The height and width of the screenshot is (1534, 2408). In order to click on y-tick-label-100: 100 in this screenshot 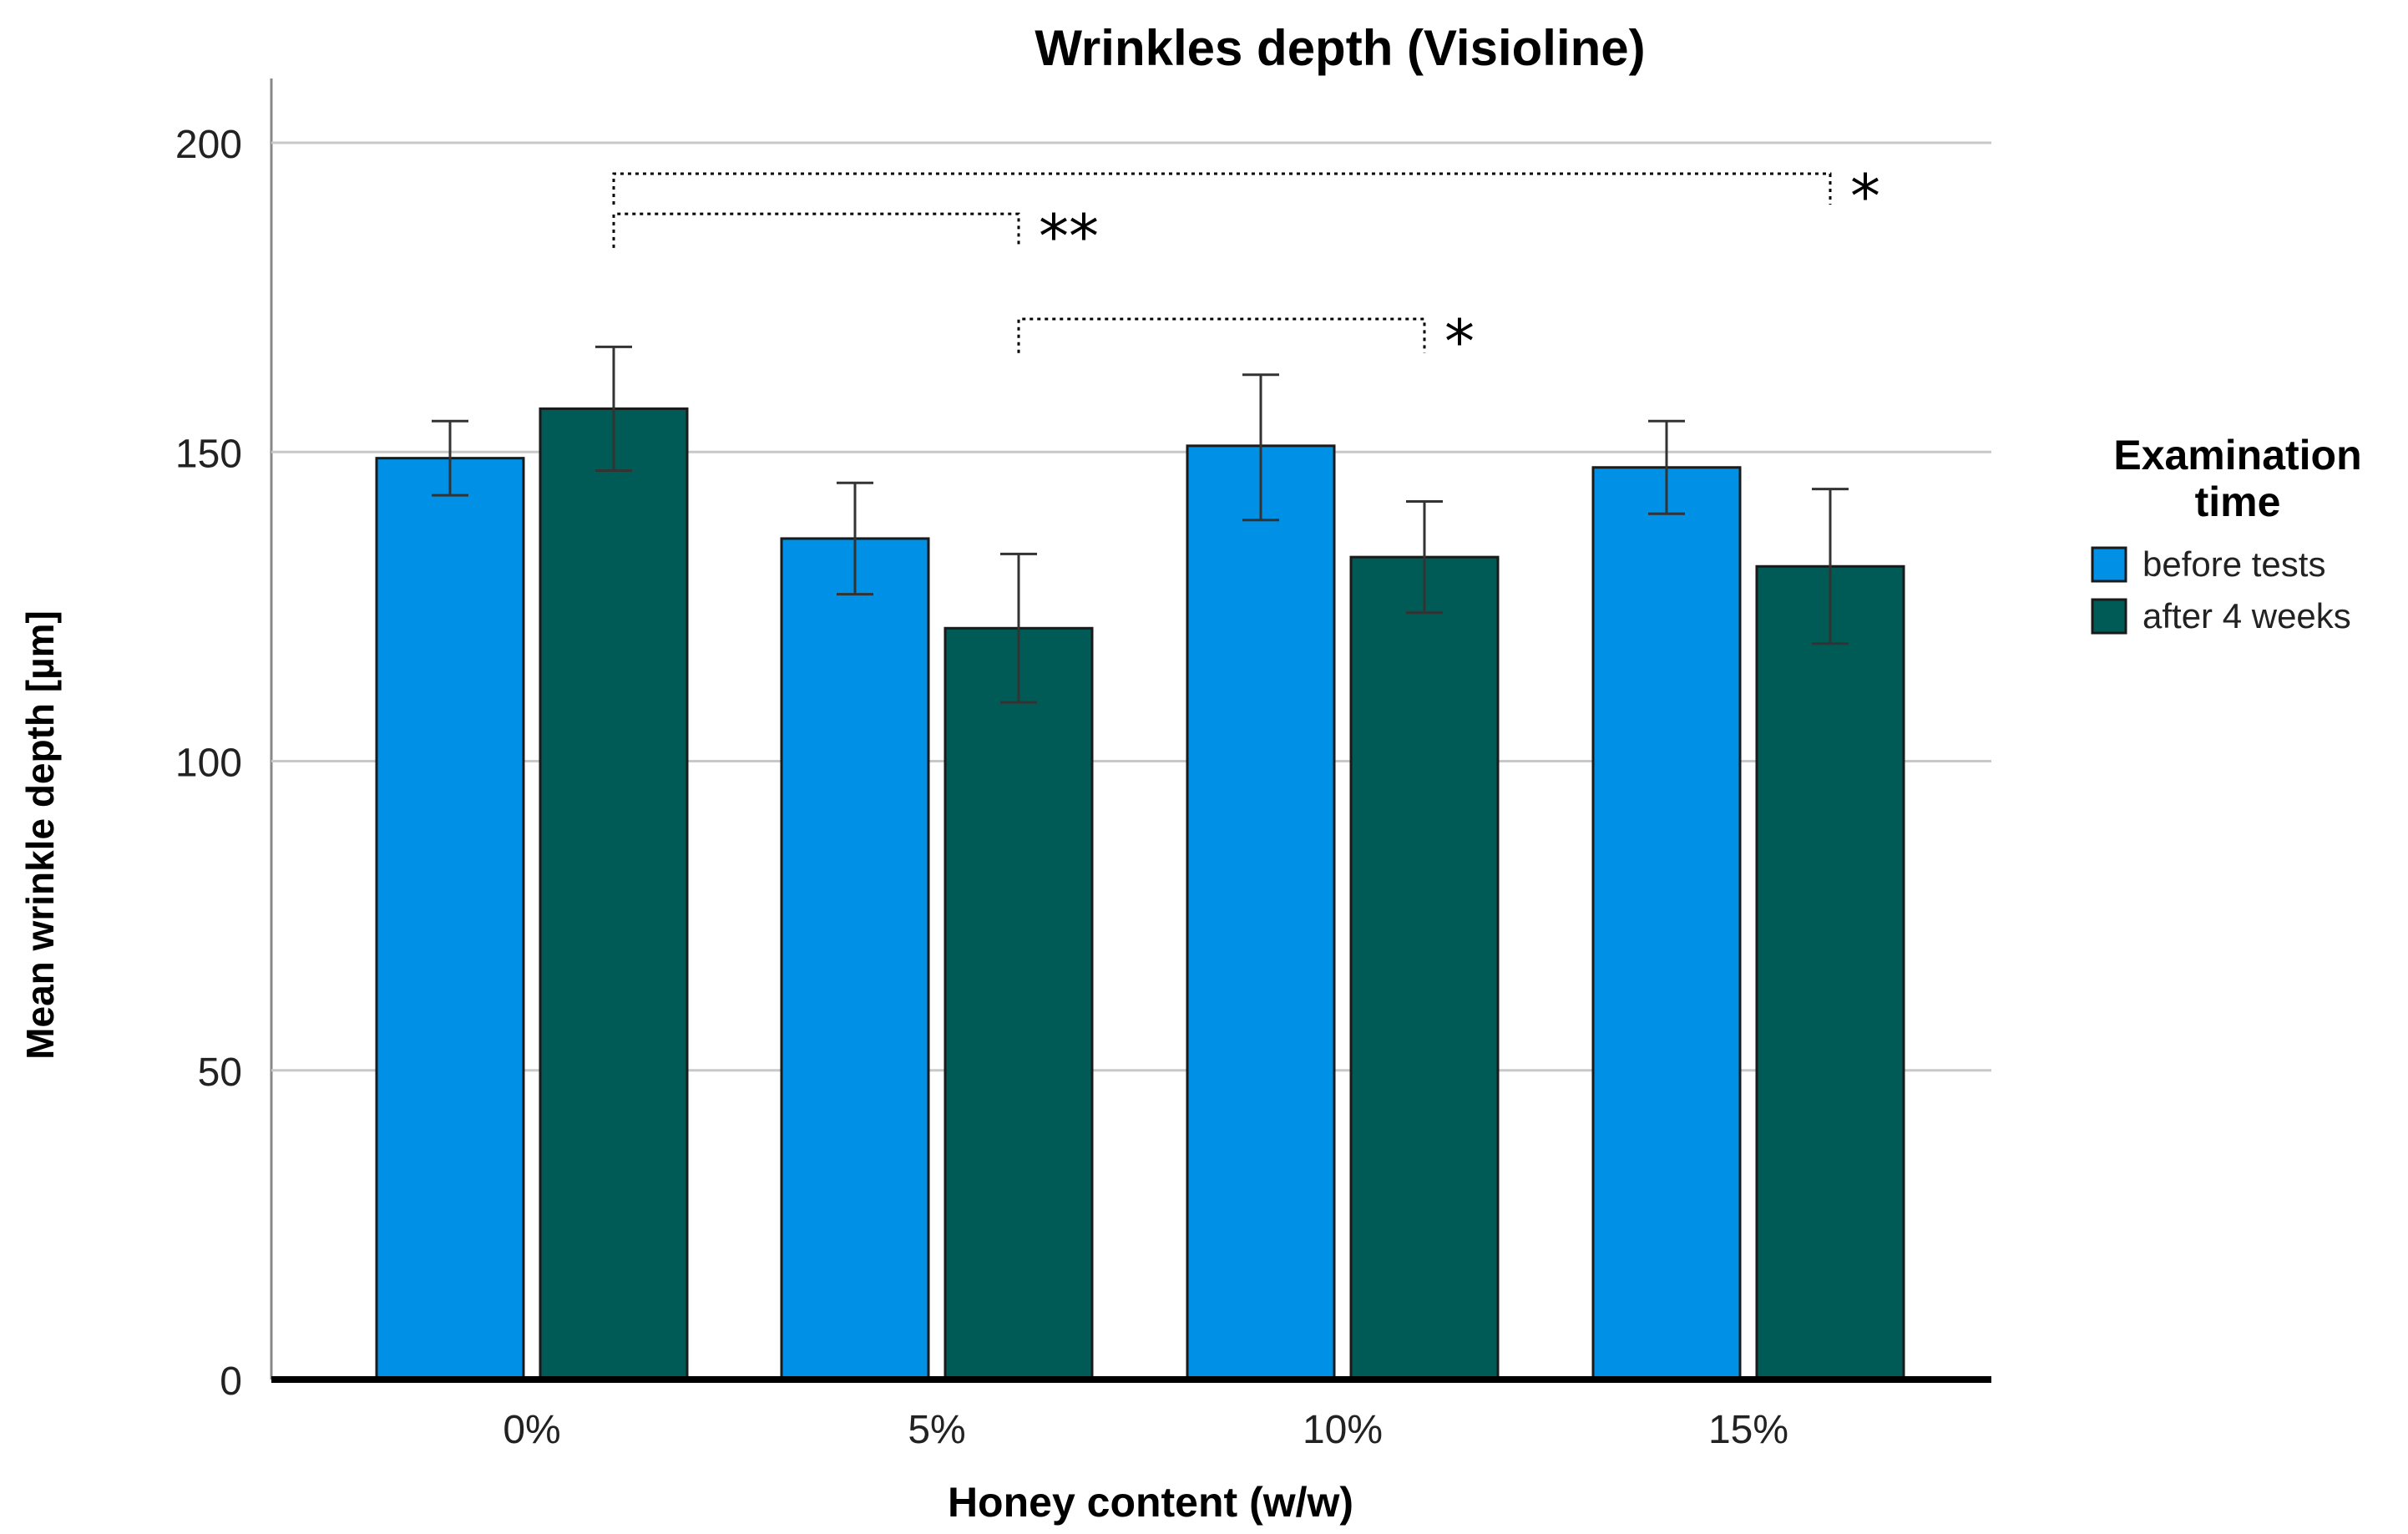, I will do `click(208, 764)`.